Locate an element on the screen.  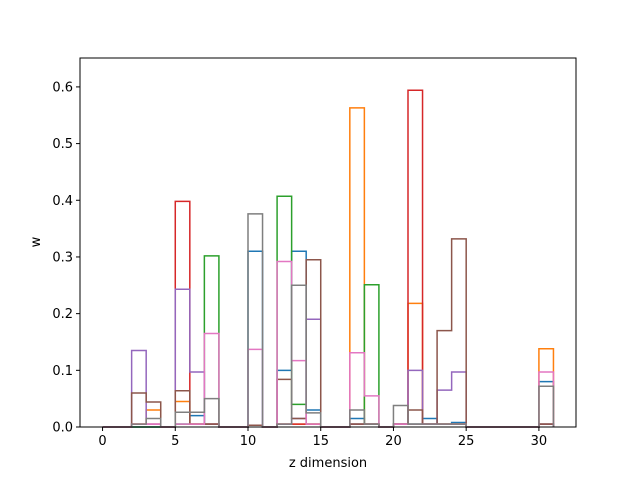
y-tick-label: 0.2 is located at coordinates (62, 314).